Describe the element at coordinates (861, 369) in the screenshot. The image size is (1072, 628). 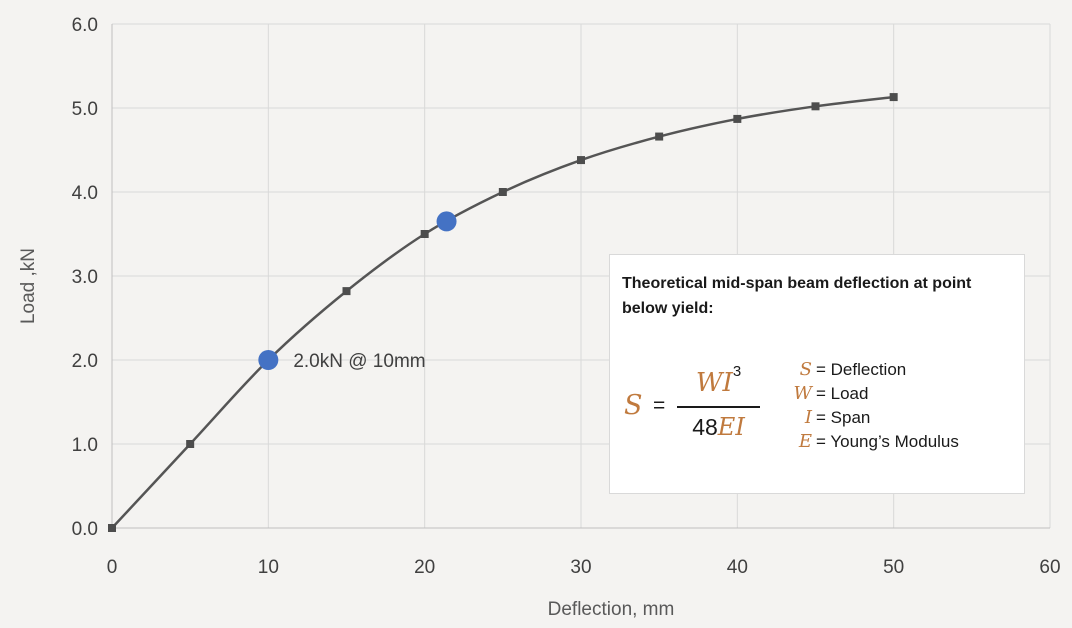
I see `legend-text: = Deflection` at that location.